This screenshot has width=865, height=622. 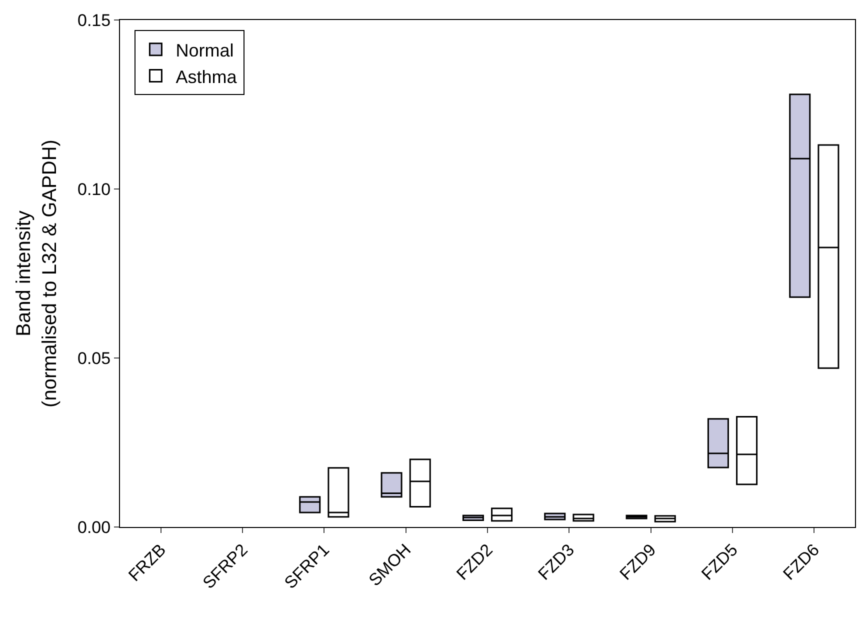 What do you see at coordinates (94, 20) in the screenshot?
I see `y-tick-label: 0.15` at bounding box center [94, 20].